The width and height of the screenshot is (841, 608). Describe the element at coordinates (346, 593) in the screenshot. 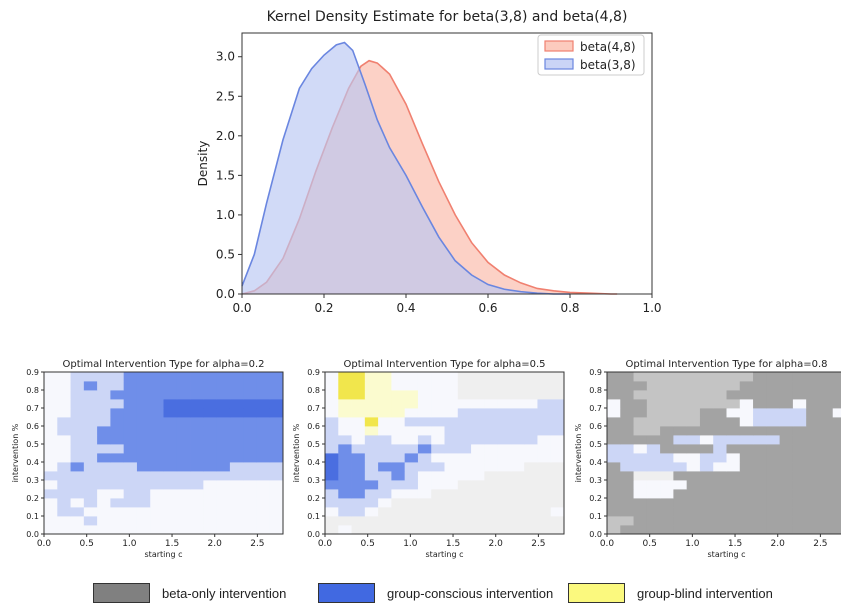

I see `legend-swatch-group-conscious` at that location.